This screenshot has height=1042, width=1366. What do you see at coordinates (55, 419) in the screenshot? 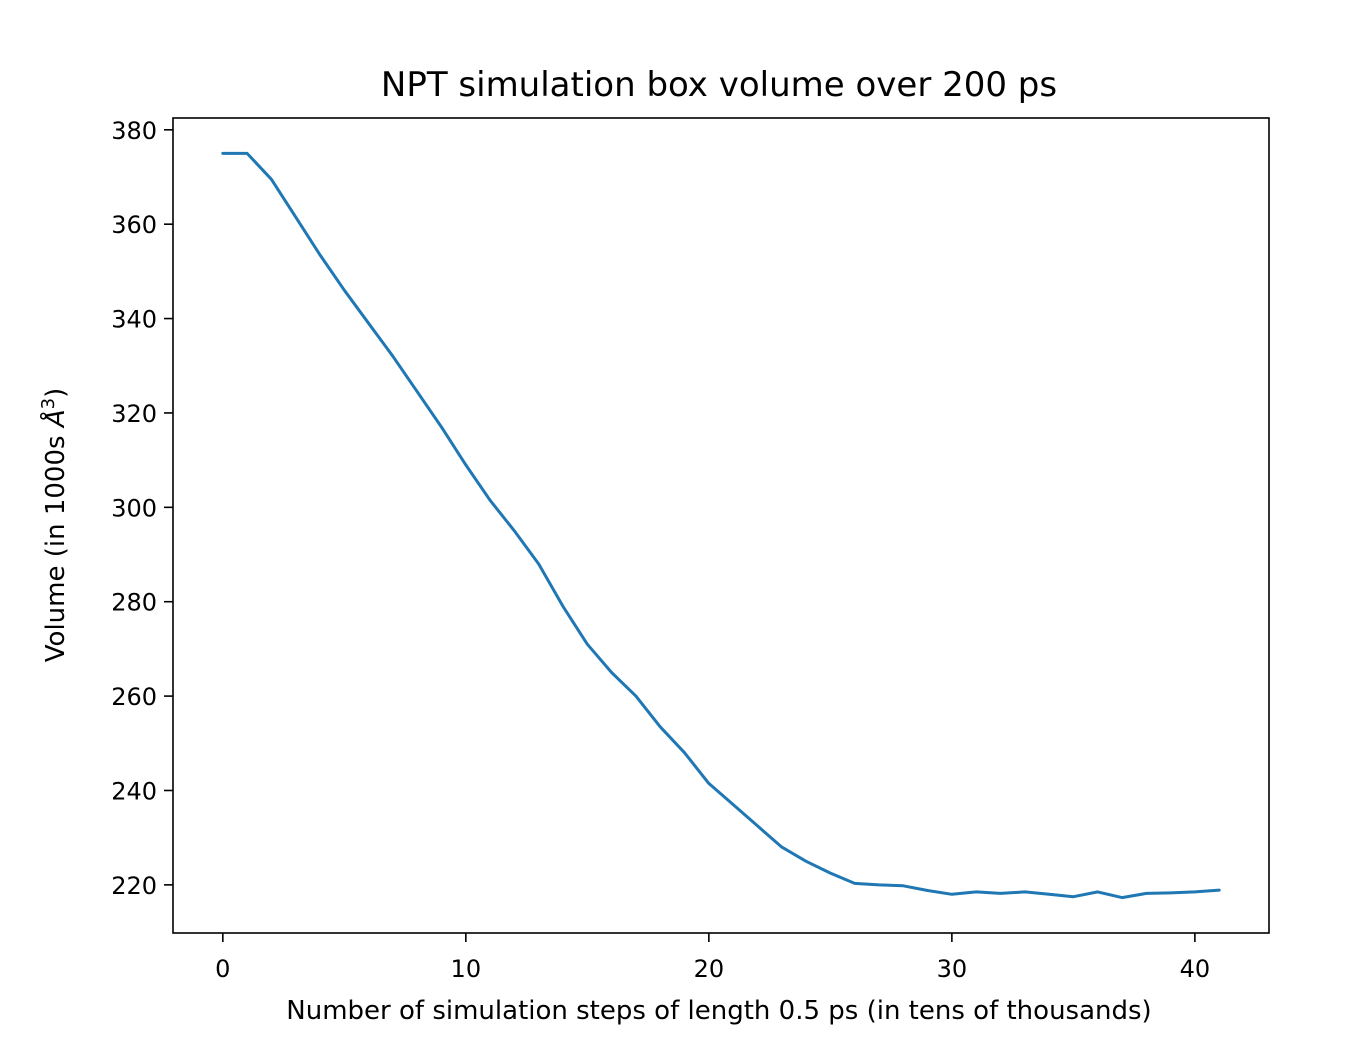
I see `y-axis-label-unit: Å` at bounding box center [55, 419].